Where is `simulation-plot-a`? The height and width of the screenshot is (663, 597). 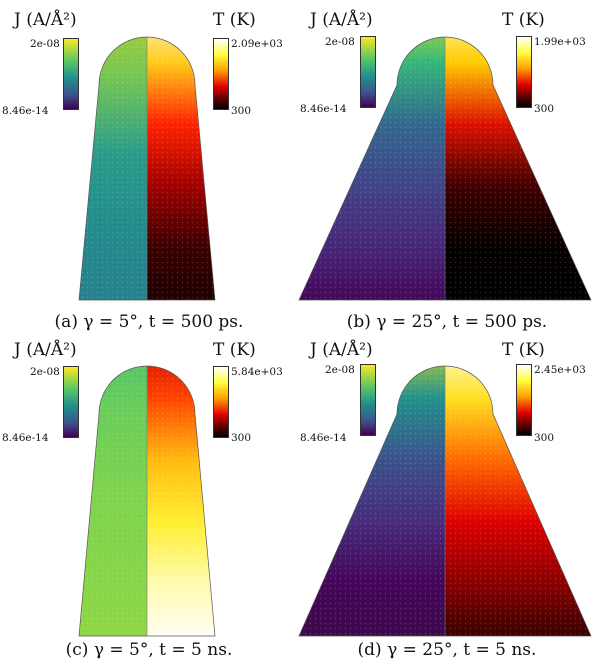
simulation-plot-a is located at coordinates (147, 168).